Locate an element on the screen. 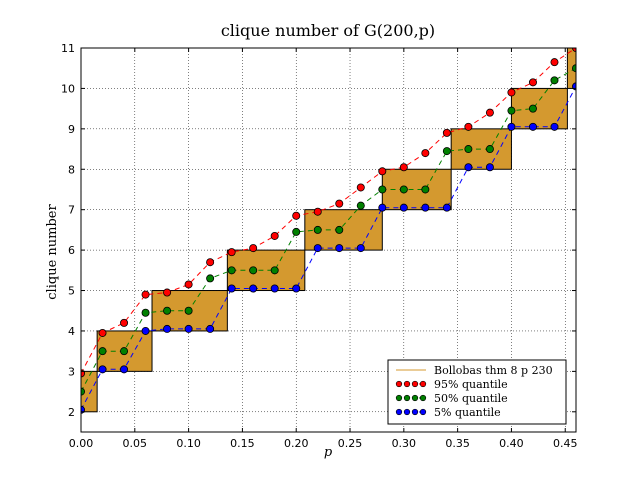  x-axis-label: p is located at coordinates (328, 452).